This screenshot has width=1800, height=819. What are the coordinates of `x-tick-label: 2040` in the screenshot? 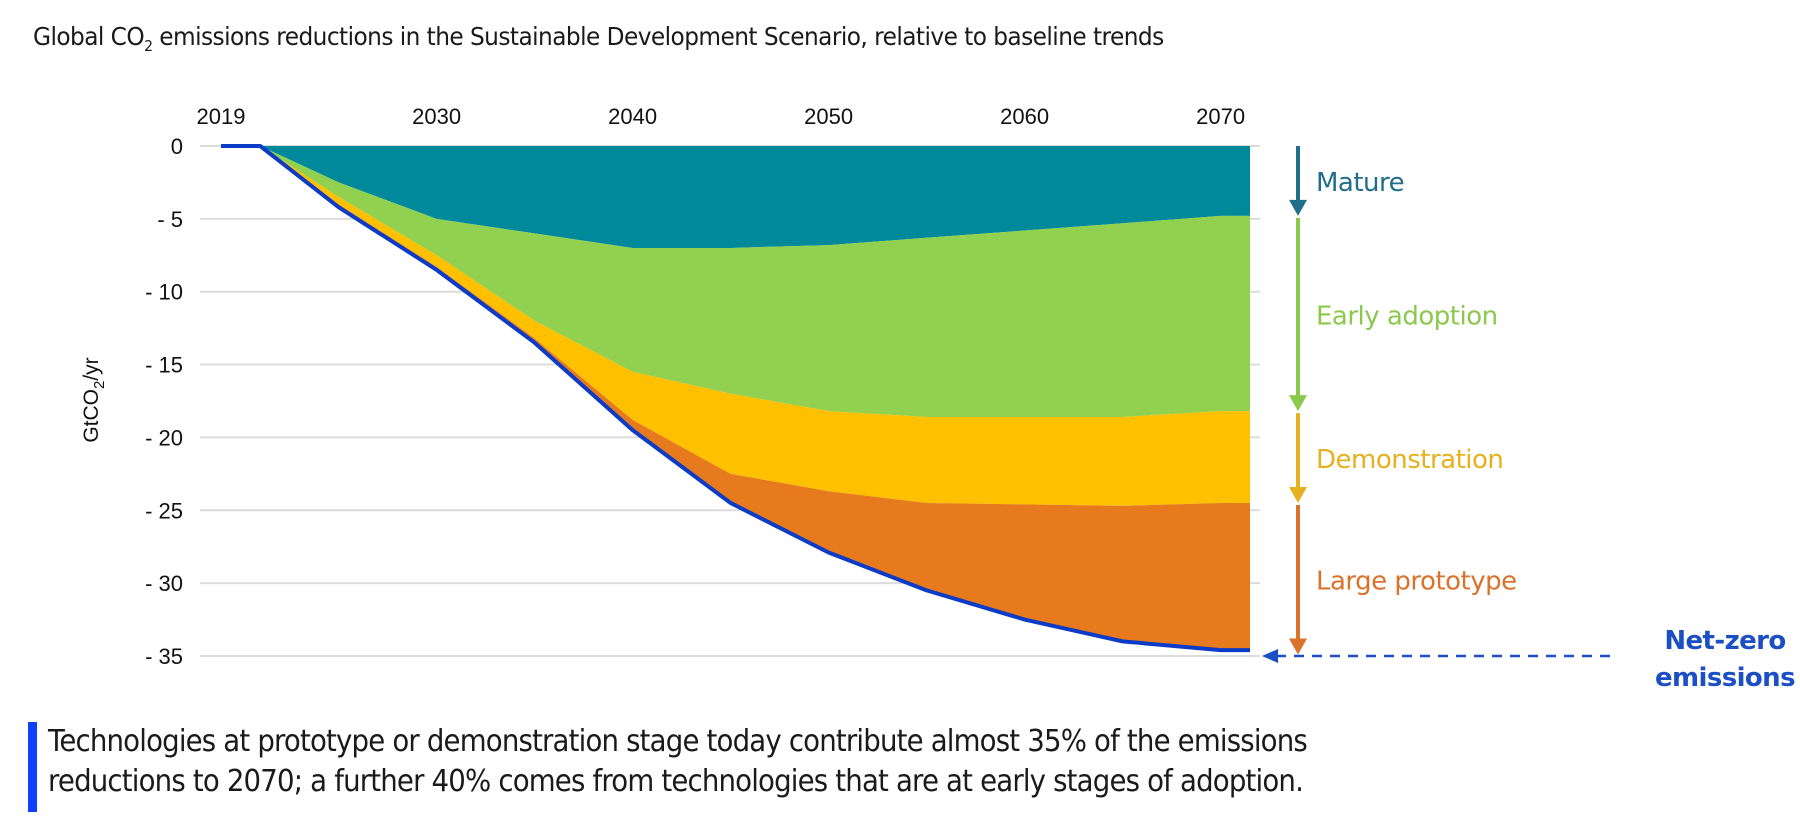 It's located at (632, 116).